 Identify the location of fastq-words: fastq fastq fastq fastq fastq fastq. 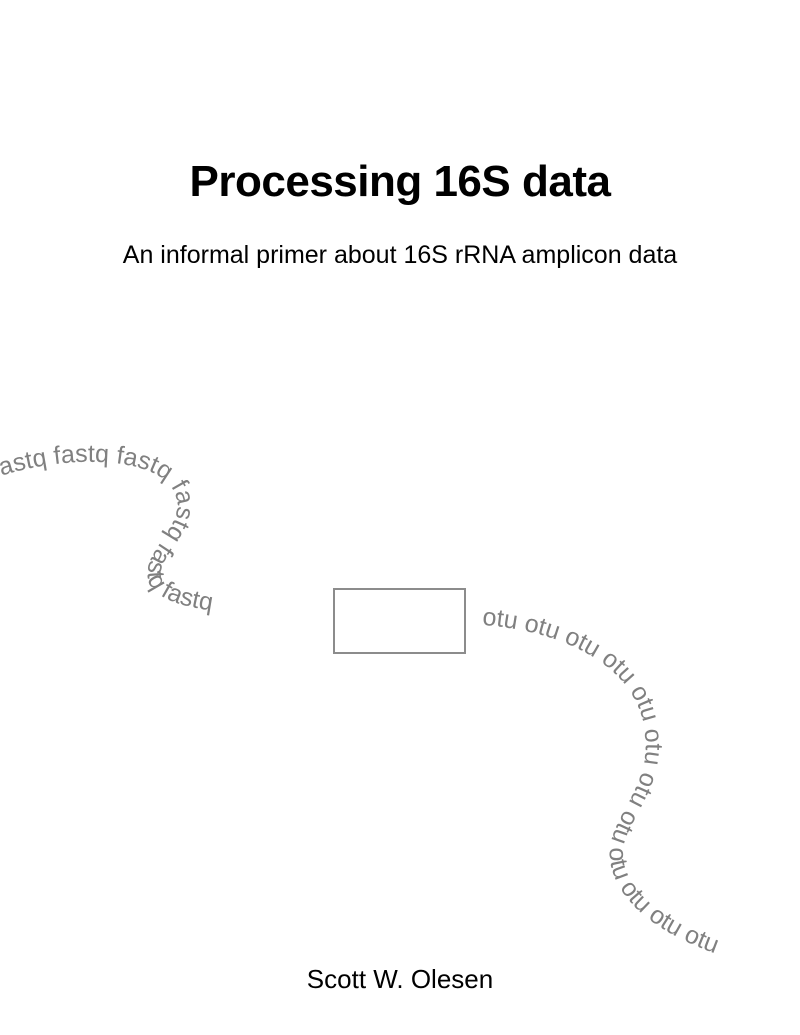
(107, 528).